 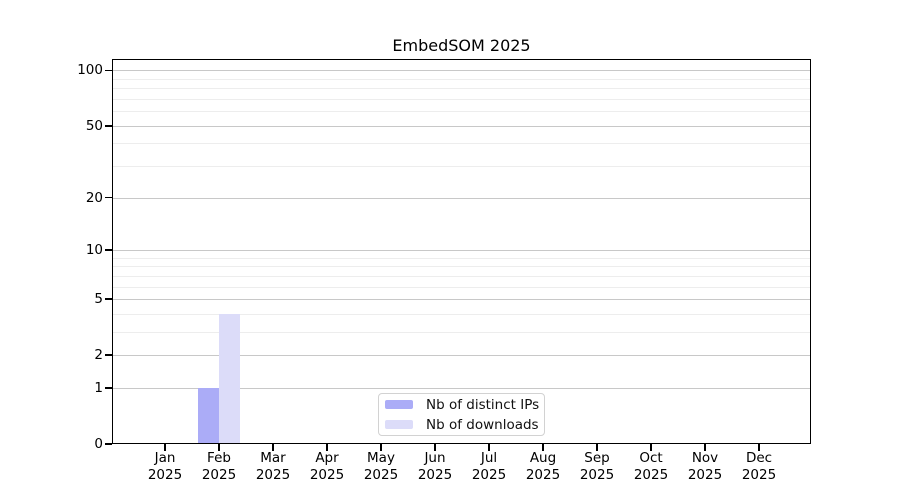 I want to click on x-tick-label: Aug 2025, so click(x=543, y=467).